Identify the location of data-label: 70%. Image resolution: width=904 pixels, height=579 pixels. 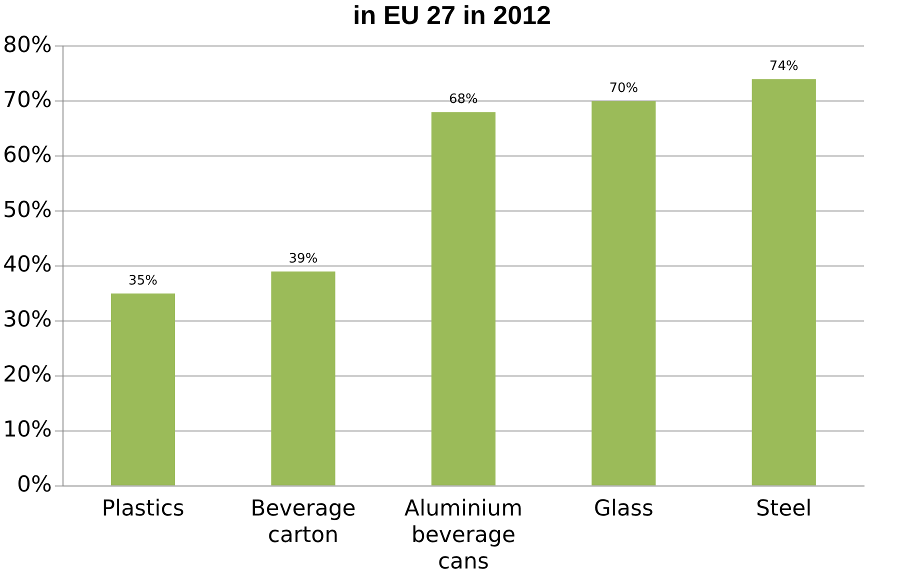
(623, 88).